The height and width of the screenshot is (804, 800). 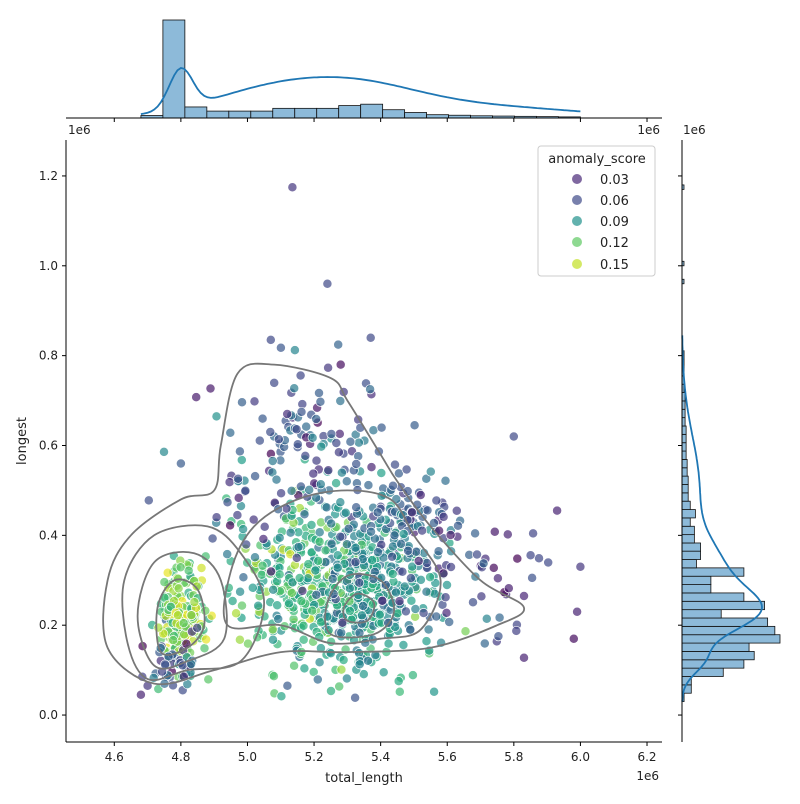 What do you see at coordinates (614, 201) in the screenshot?
I see `legend-label-1: 0.06` at bounding box center [614, 201].